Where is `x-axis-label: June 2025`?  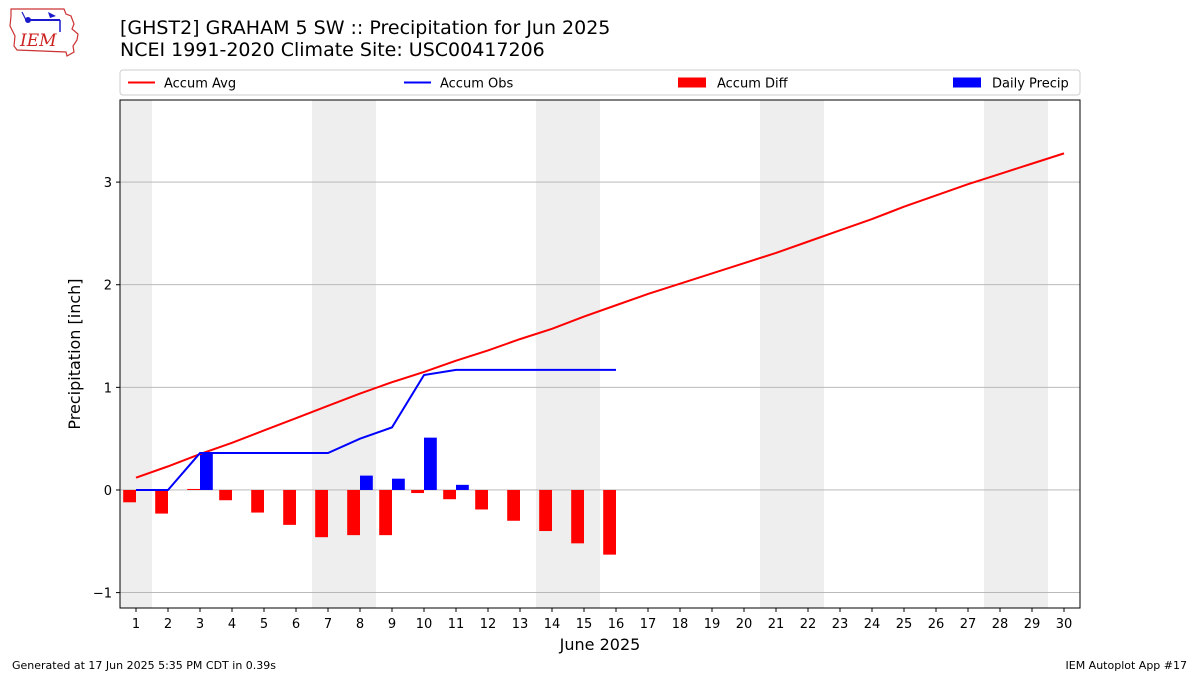
x-axis-label: June 2025 is located at coordinates (600, 644).